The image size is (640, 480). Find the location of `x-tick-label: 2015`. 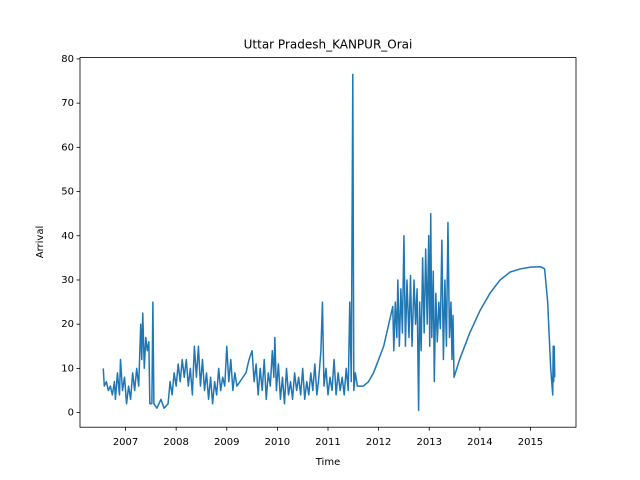

x-tick-label: 2015 is located at coordinates (530, 442).